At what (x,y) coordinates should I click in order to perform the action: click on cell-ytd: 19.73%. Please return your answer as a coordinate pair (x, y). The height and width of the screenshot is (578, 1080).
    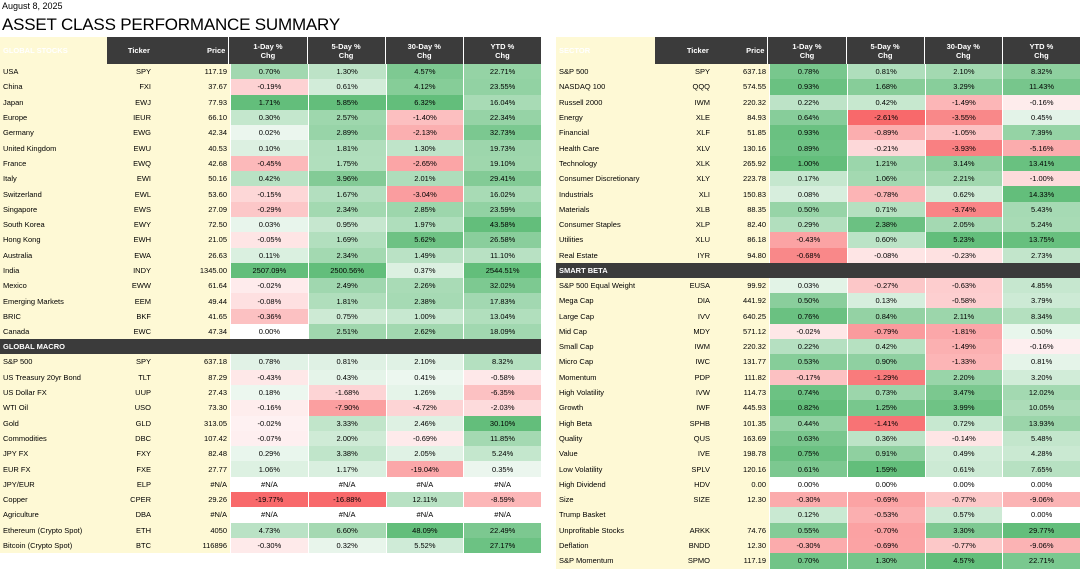
    Looking at the image, I should click on (502, 148).